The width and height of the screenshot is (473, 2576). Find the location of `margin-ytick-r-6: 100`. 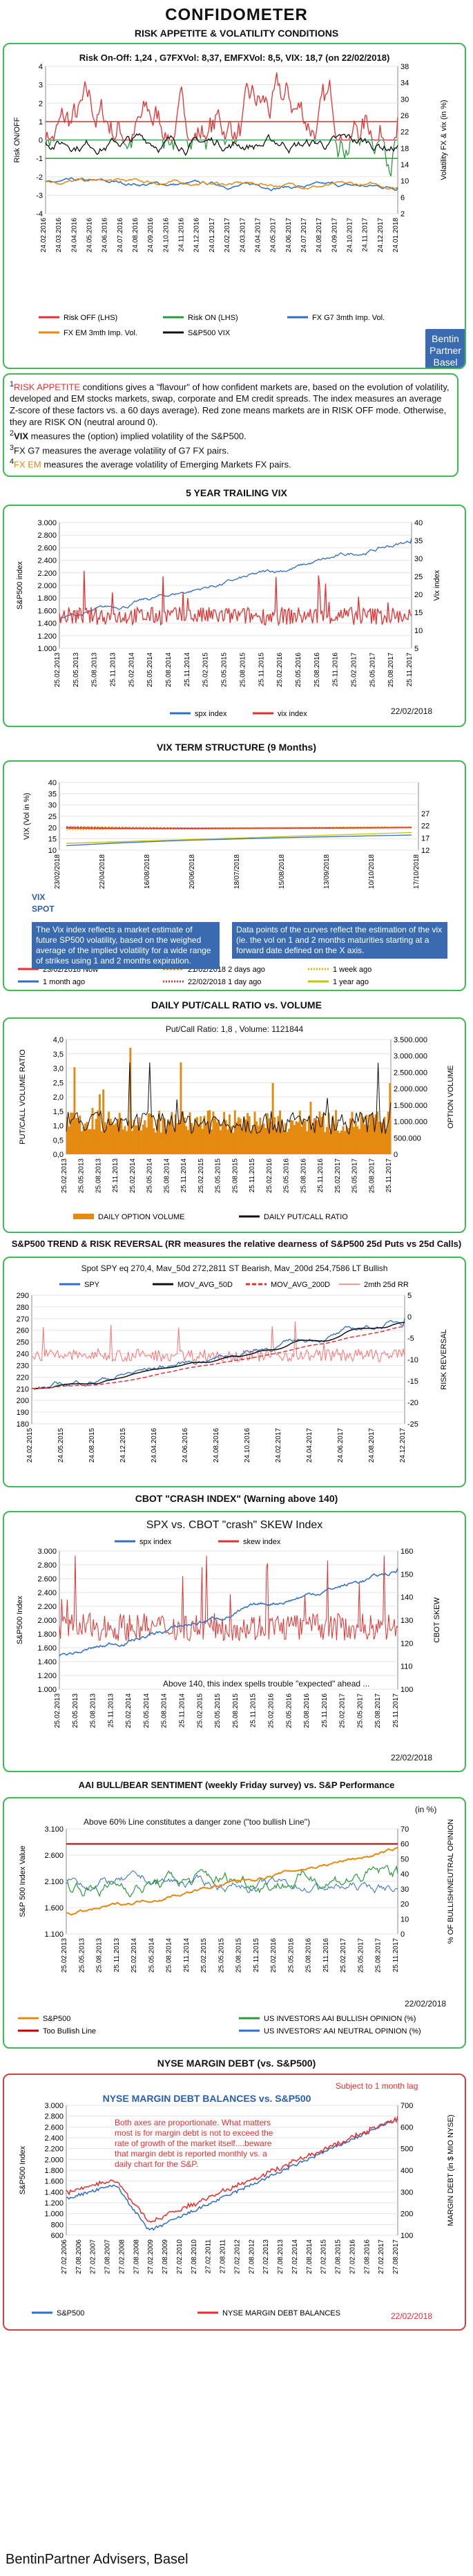

margin-ytick-r-6: 100 is located at coordinates (406, 2236).